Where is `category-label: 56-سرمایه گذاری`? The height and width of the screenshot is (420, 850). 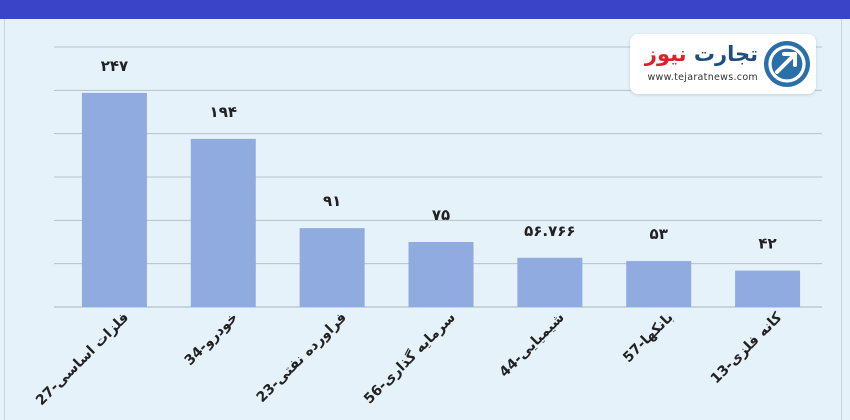
category-label: 56-سرمایه گذاری is located at coordinates (409, 358).